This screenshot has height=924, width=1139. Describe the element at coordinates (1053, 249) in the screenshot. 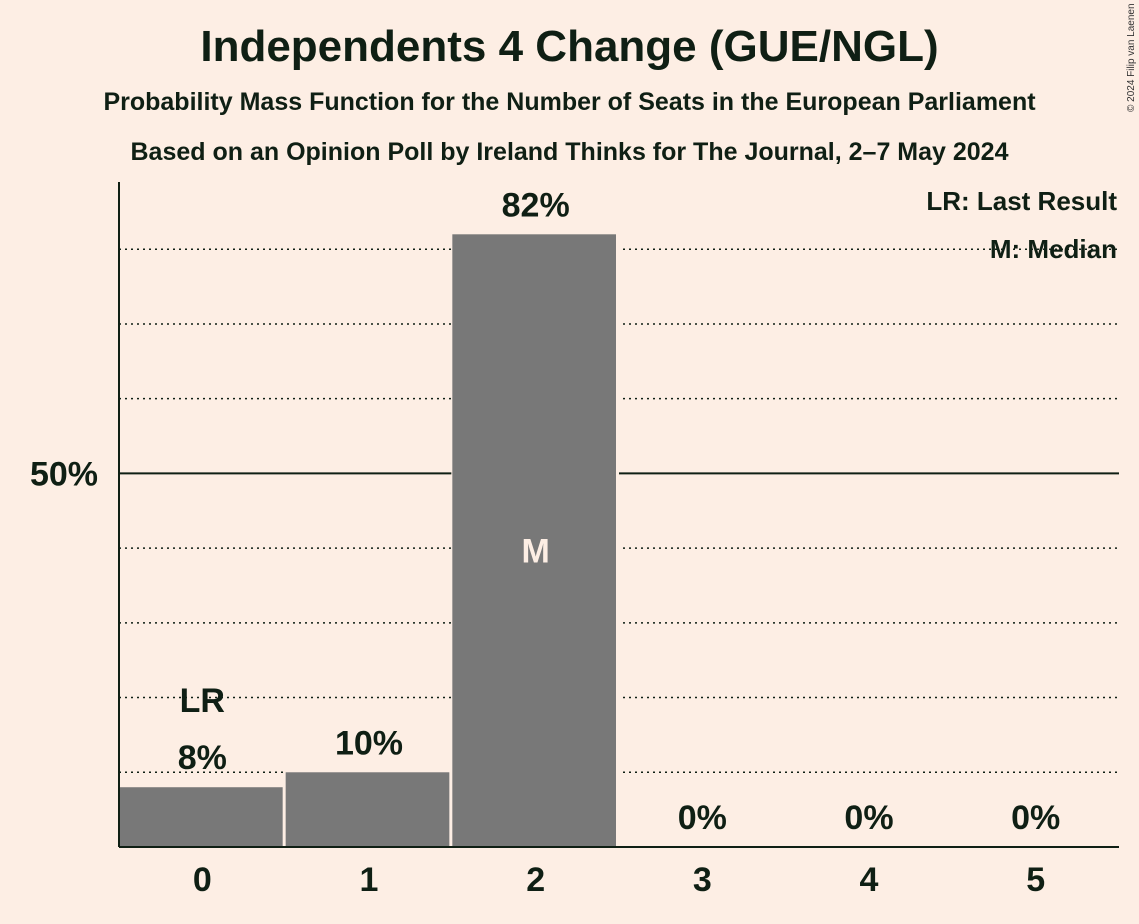

I see `legend-median: M: Median` at that location.